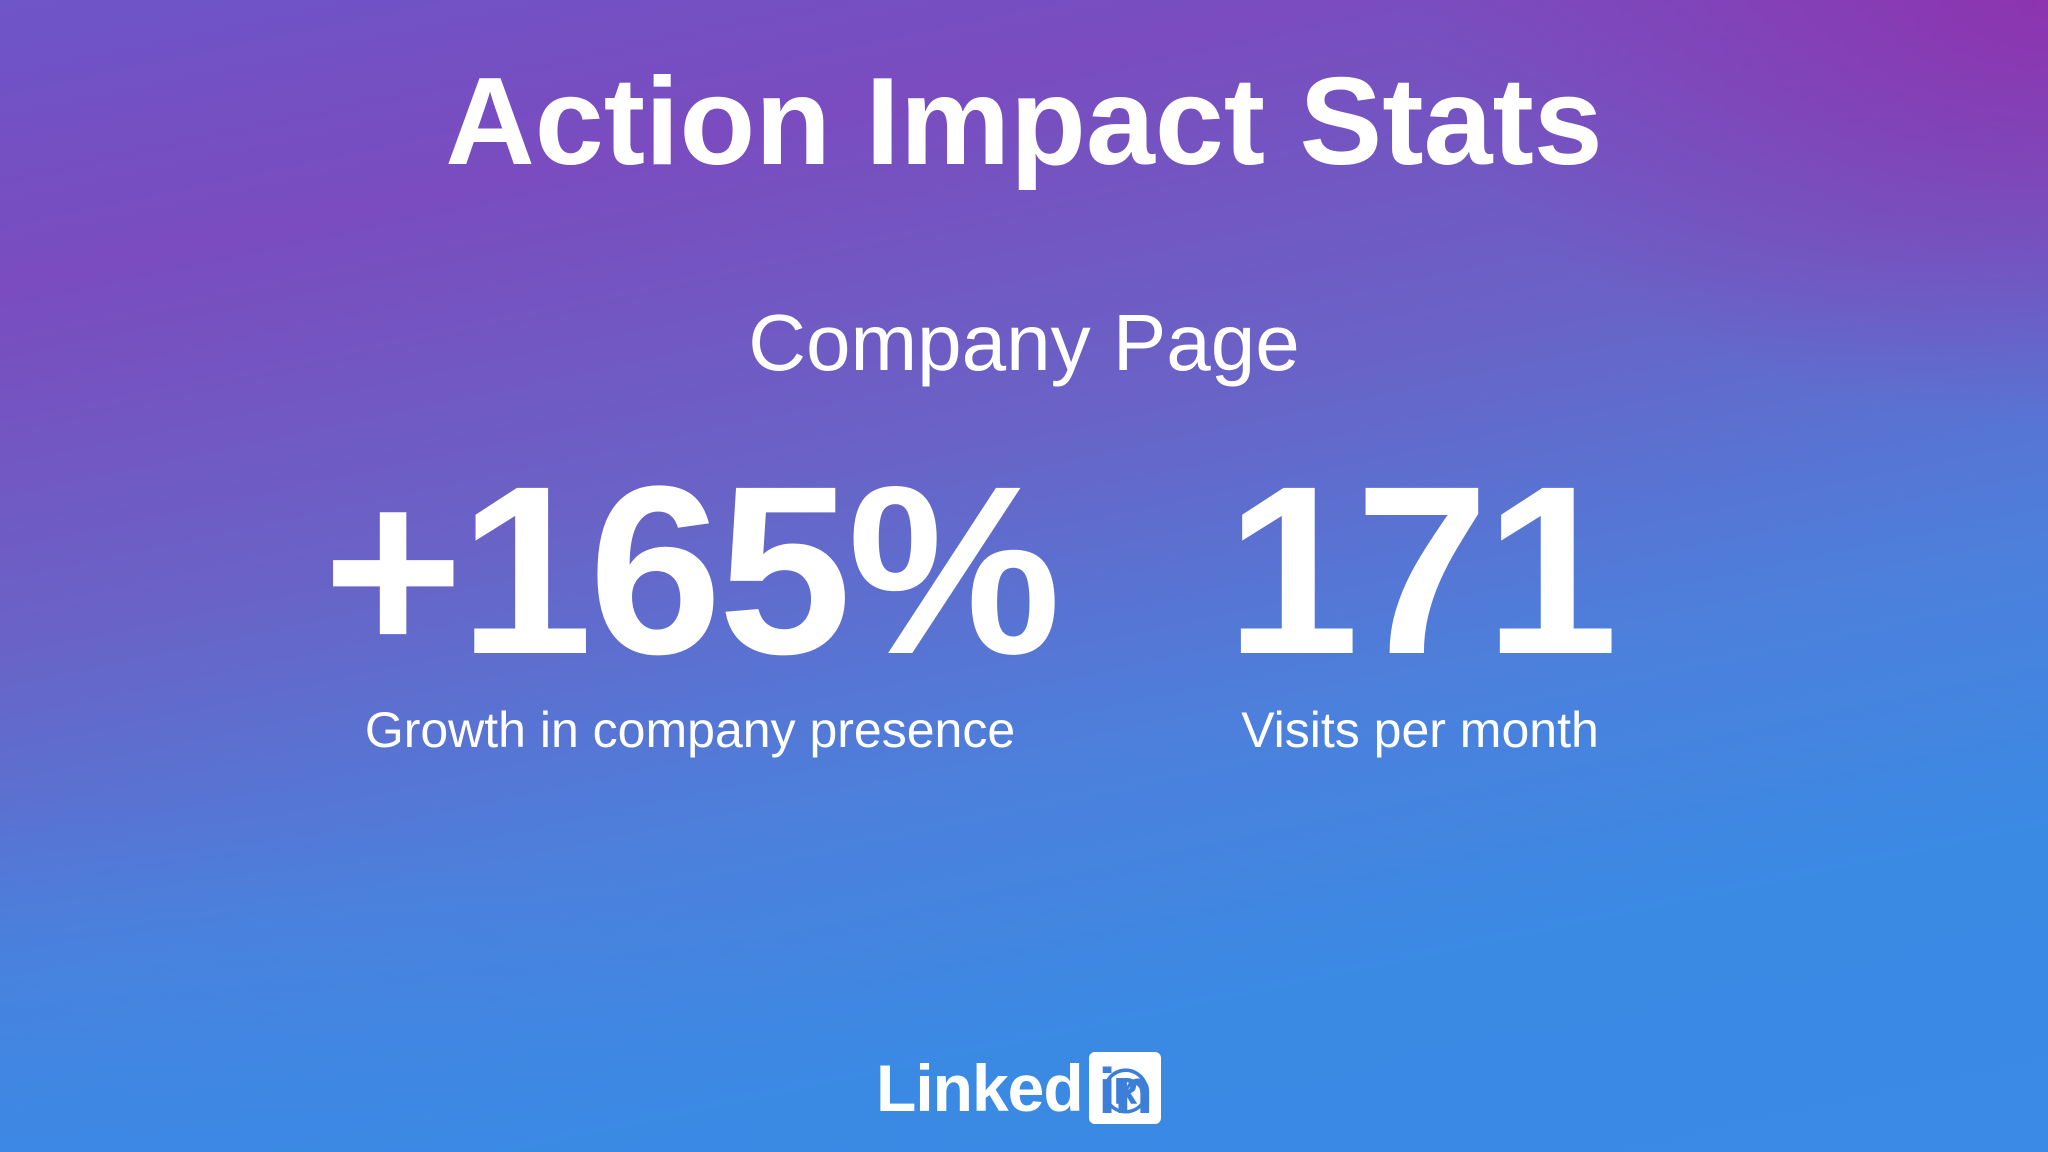 The image size is (2048, 1152). I want to click on stat-growth: +165% Growth in company presence, so click(690, 598).